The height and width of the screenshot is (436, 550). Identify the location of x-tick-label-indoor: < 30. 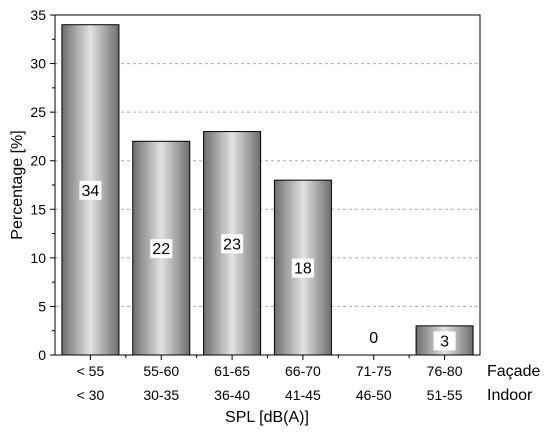
(91, 395).